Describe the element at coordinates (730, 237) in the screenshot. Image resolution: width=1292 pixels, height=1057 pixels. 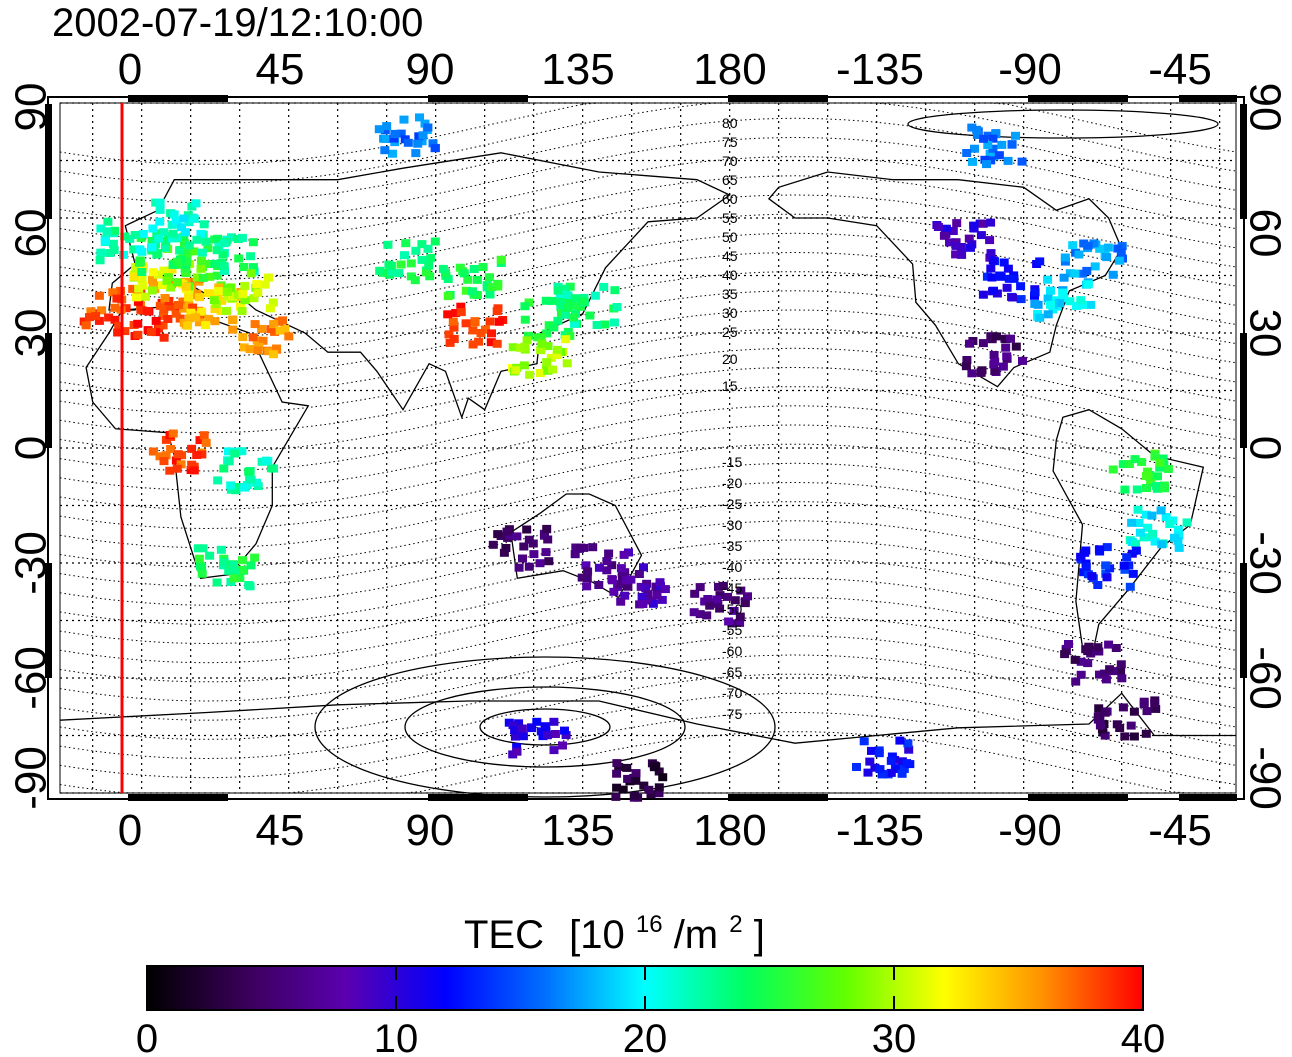
I see `magnetic-latitude-label: 50` at that location.